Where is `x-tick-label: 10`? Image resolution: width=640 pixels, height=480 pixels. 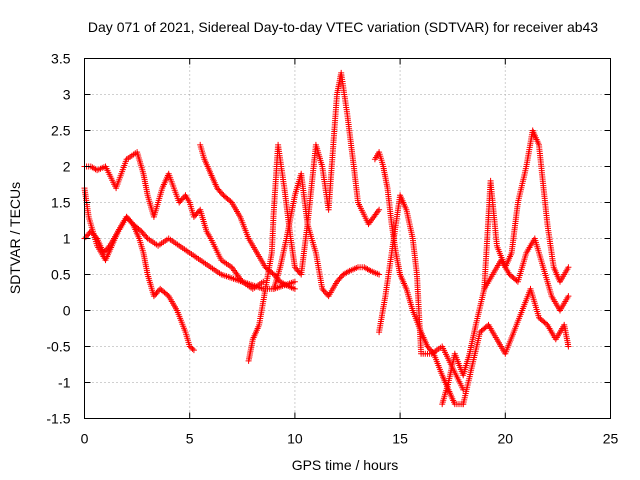
x-tick-label: 10 is located at coordinates (295, 439).